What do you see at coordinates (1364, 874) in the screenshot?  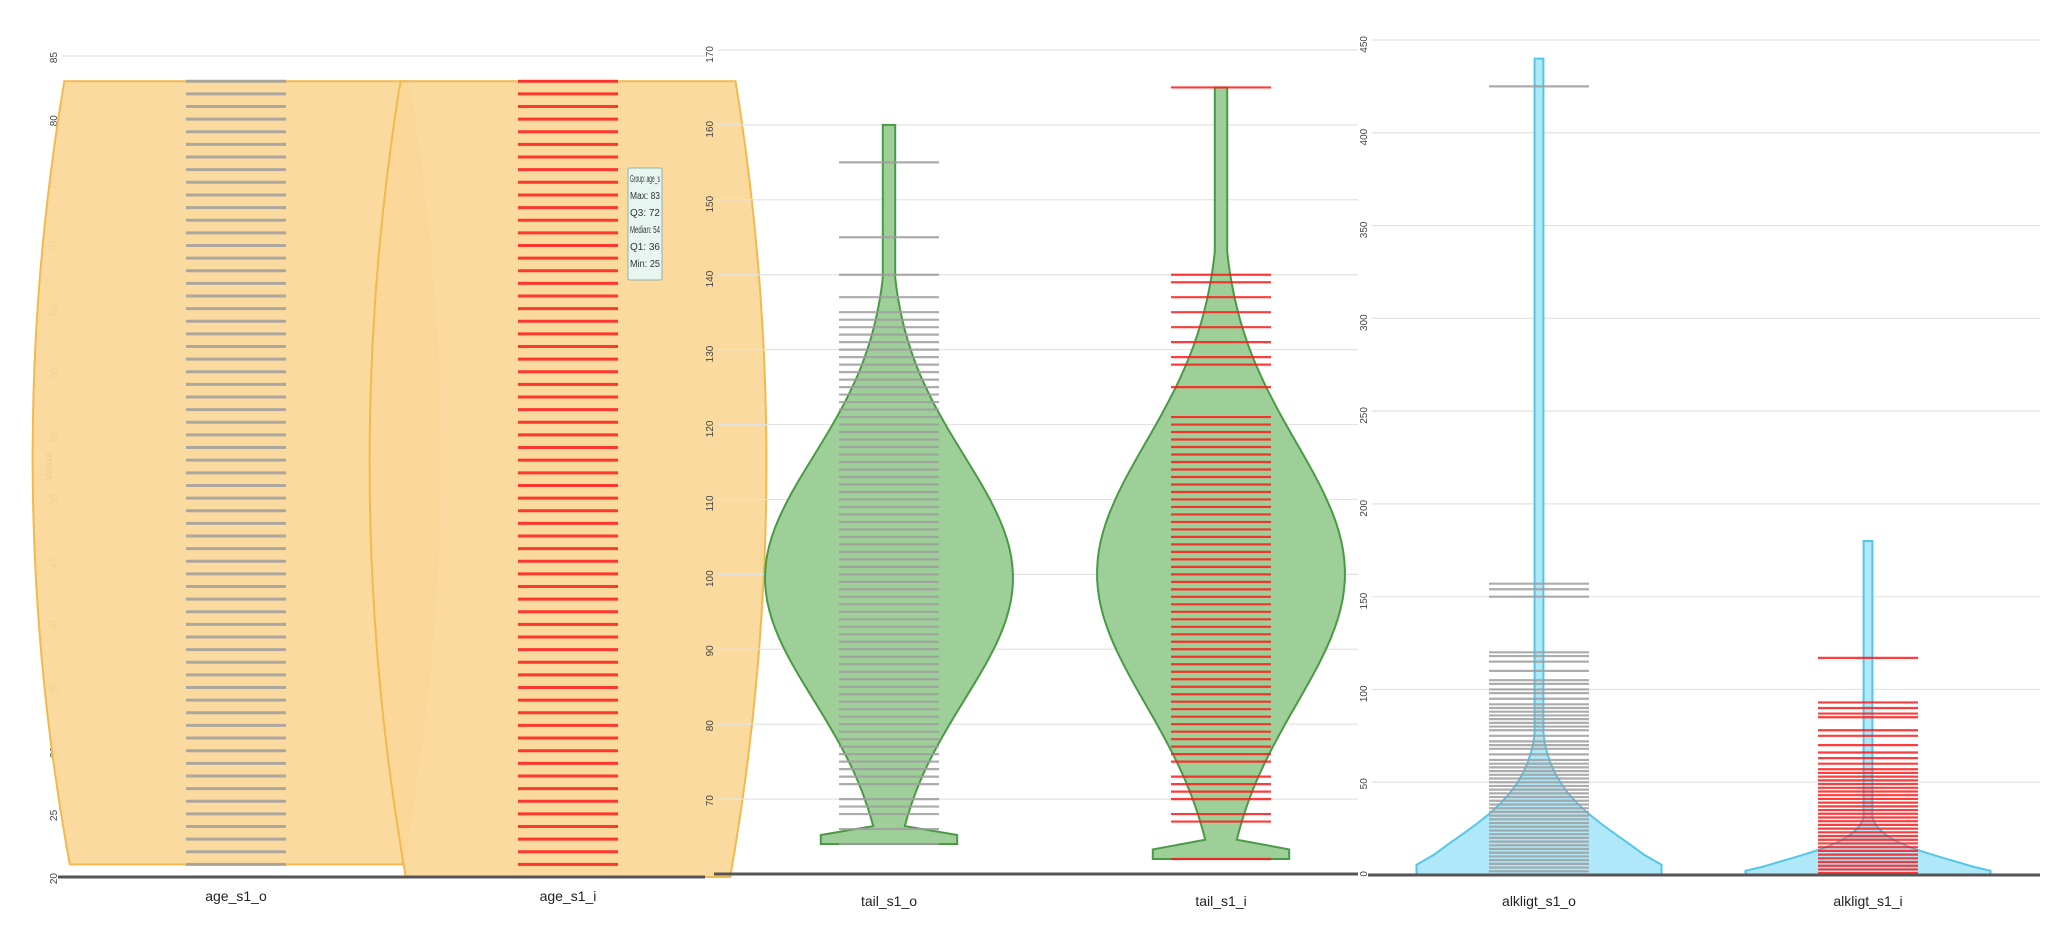 I see `y-tick-label: 0` at bounding box center [1364, 874].